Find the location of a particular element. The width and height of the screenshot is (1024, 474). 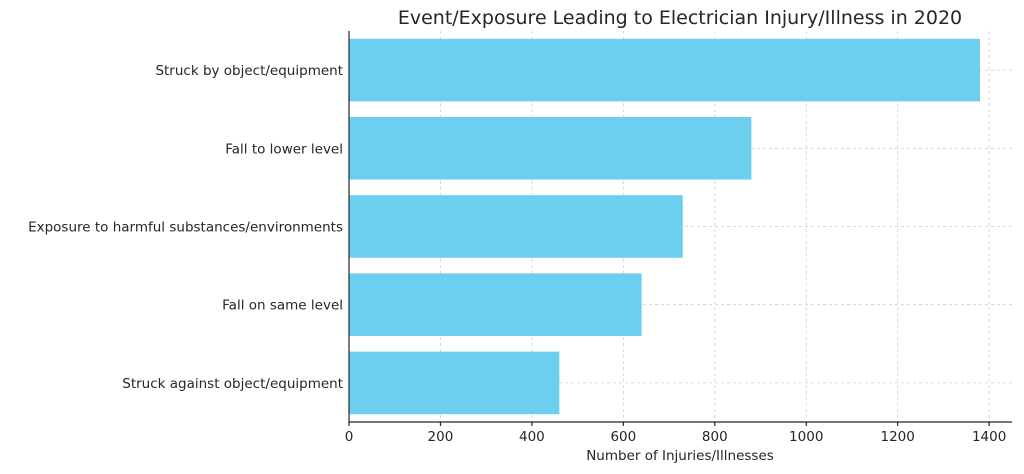

category-label: Fall on same level is located at coordinates (282, 306).